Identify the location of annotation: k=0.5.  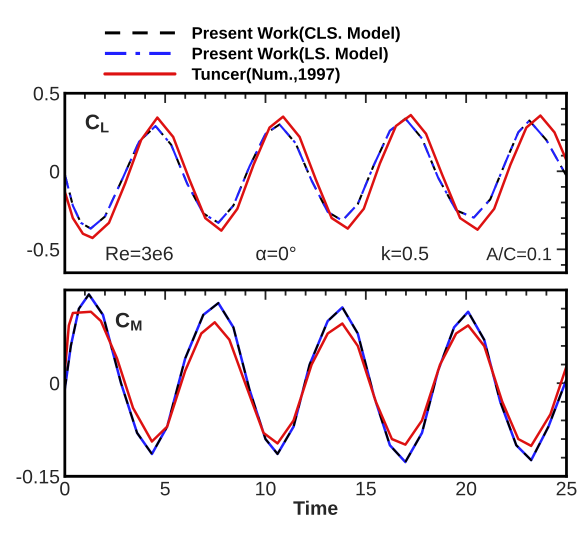
(405, 253).